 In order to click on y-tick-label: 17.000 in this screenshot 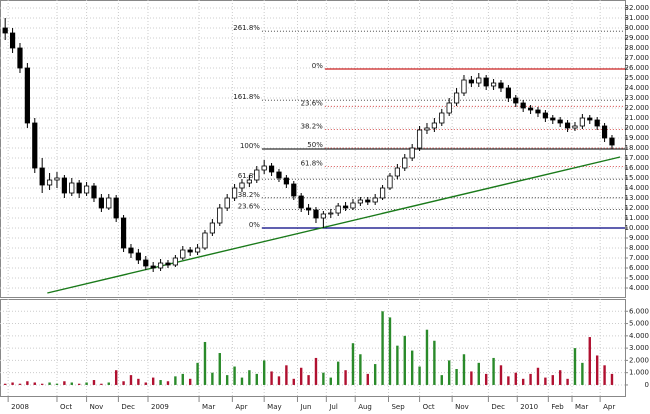, I will do `click(637, 158)`.